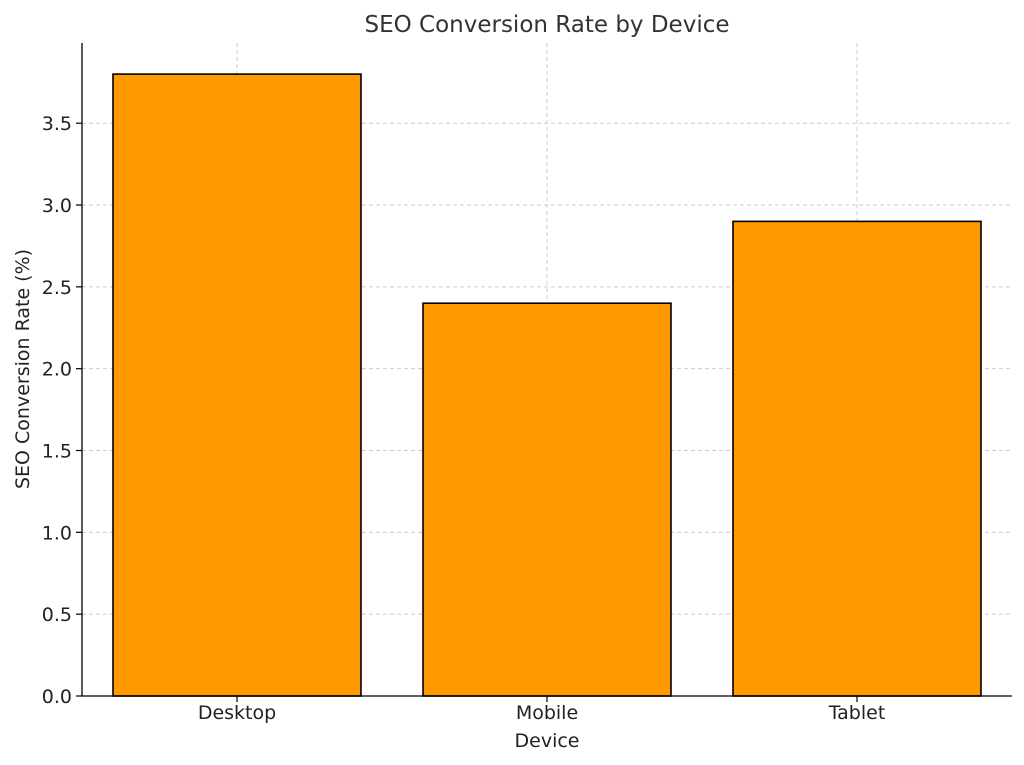  Describe the element at coordinates (57, 206) in the screenshot. I see `y-tick-label: 3.0` at that location.